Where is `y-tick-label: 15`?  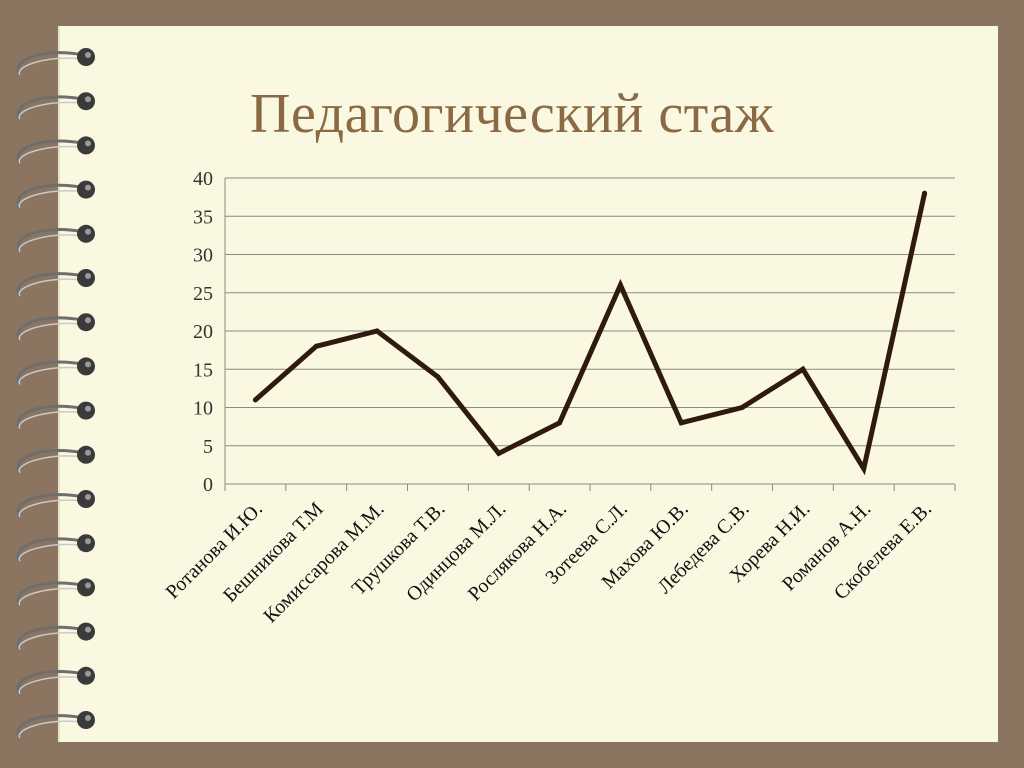
y-tick-label: 15 is located at coordinates (203, 370).